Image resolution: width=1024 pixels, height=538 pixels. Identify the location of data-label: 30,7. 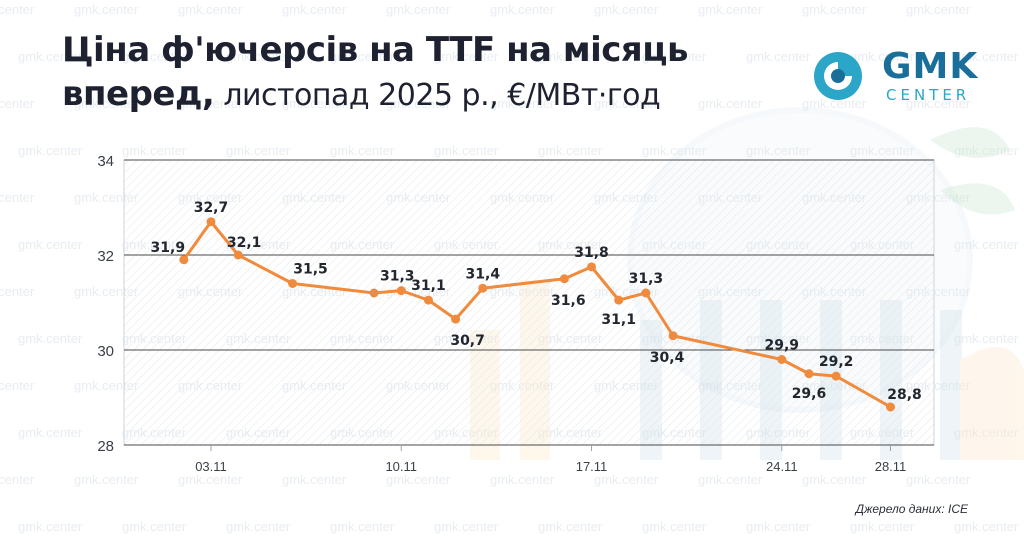
(467, 341).